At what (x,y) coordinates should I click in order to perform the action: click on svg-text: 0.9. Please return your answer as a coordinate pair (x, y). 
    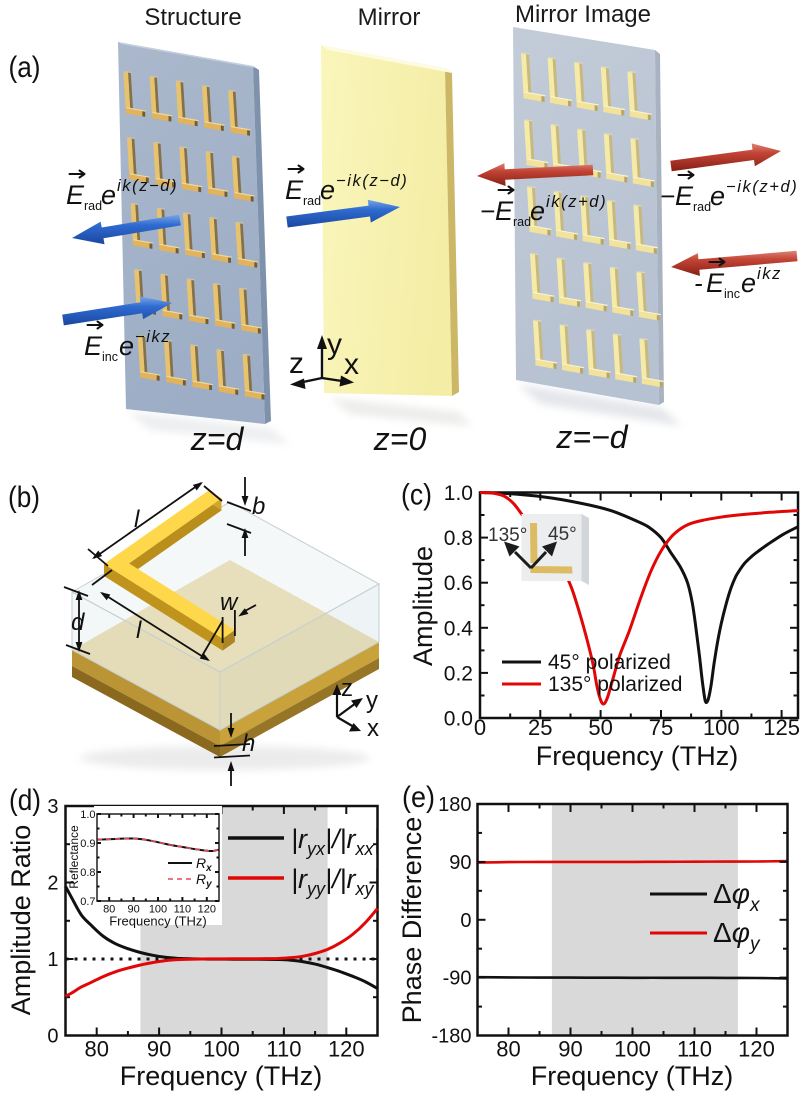
    Looking at the image, I should click on (87, 844).